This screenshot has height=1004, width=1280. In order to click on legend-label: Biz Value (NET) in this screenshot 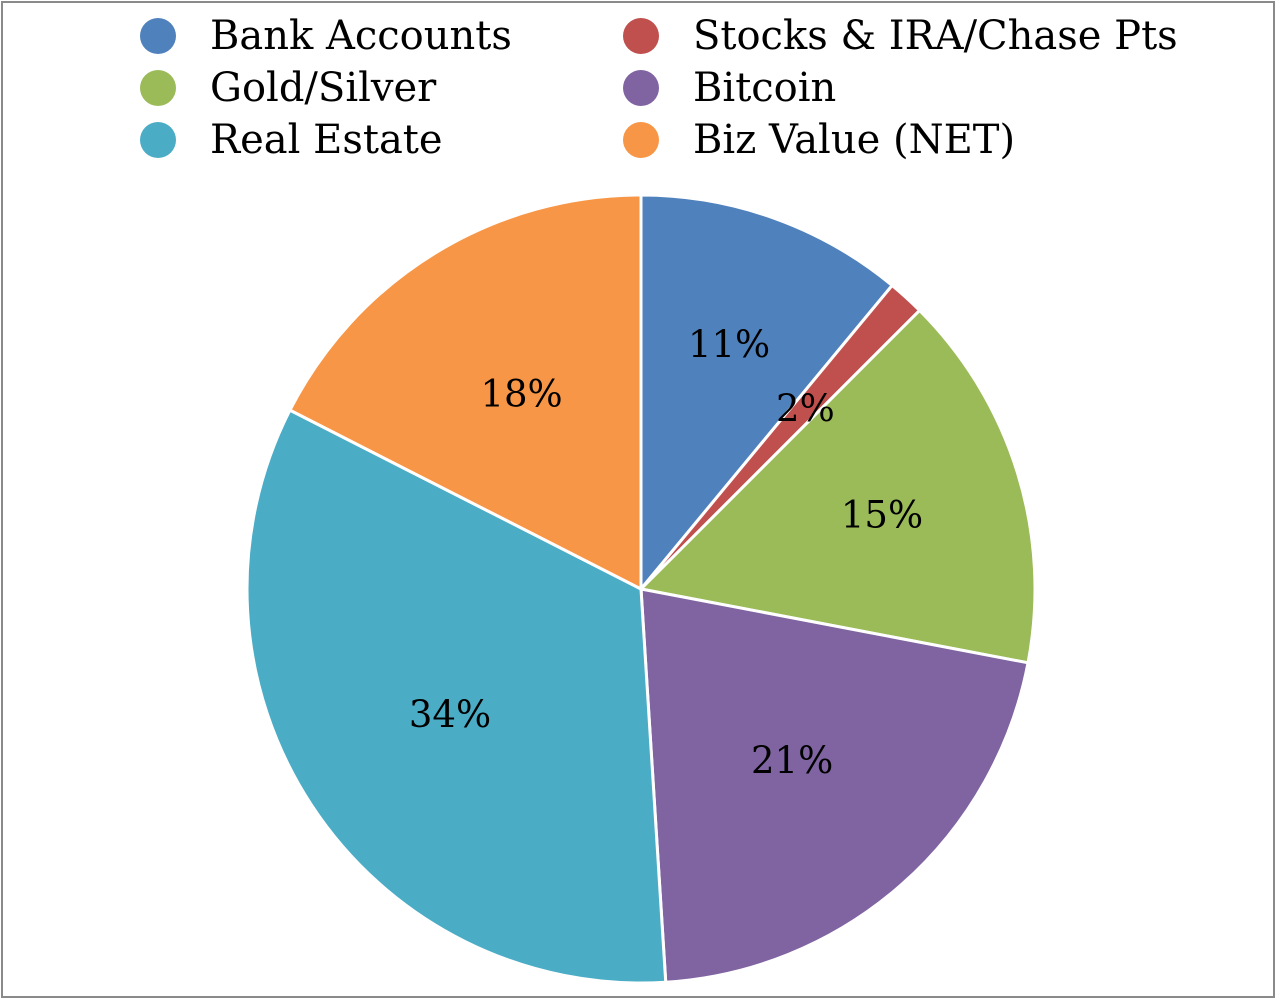, I will do `click(854, 140)`.